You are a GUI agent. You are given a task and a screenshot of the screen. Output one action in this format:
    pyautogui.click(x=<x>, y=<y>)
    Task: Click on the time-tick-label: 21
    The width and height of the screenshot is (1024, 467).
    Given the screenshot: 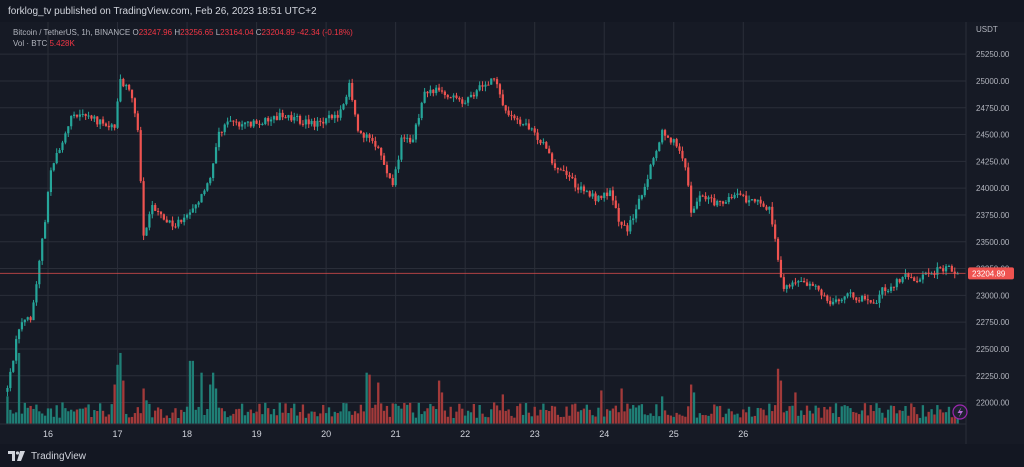 What is the action you would take?
    pyautogui.click(x=396, y=434)
    